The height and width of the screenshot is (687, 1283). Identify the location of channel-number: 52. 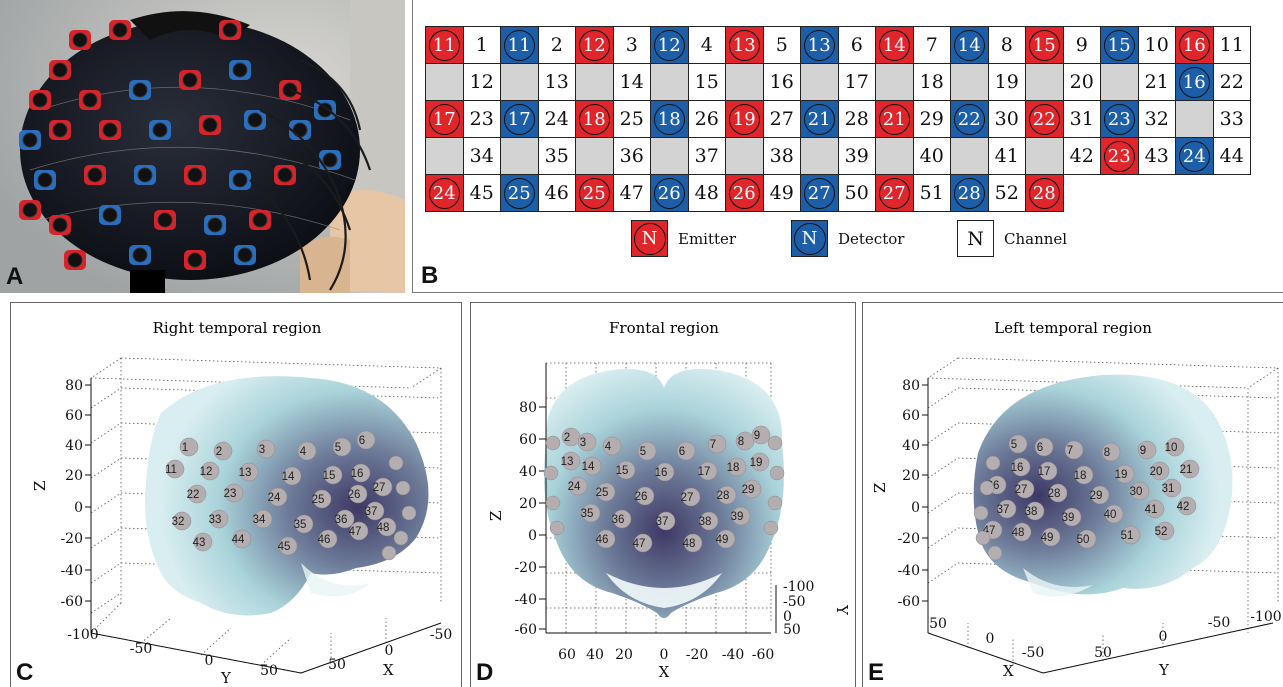
(1161, 532).